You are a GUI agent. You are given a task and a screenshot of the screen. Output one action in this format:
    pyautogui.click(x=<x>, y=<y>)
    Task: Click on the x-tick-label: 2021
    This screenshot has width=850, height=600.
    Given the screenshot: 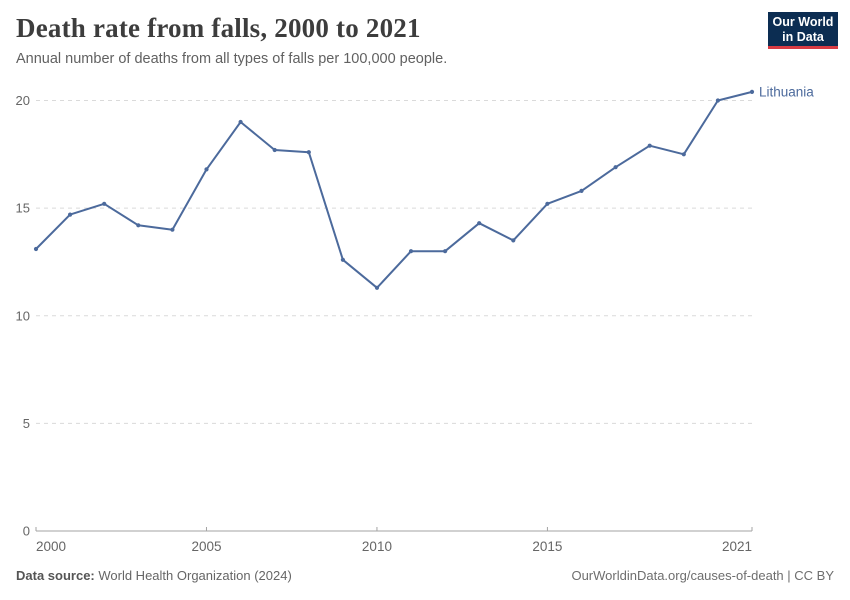 What is the action you would take?
    pyautogui.click(x=737, y=546)
    